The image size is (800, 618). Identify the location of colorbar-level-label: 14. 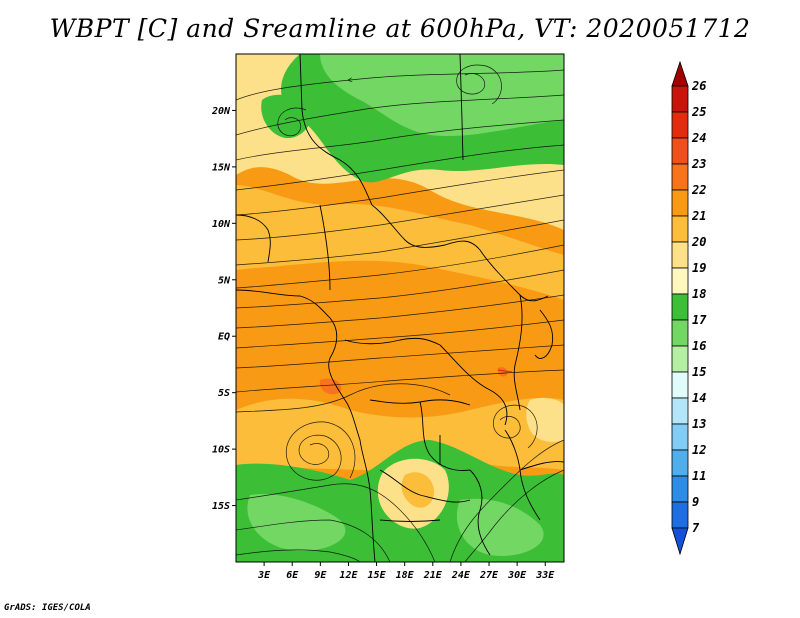
(699, 398).